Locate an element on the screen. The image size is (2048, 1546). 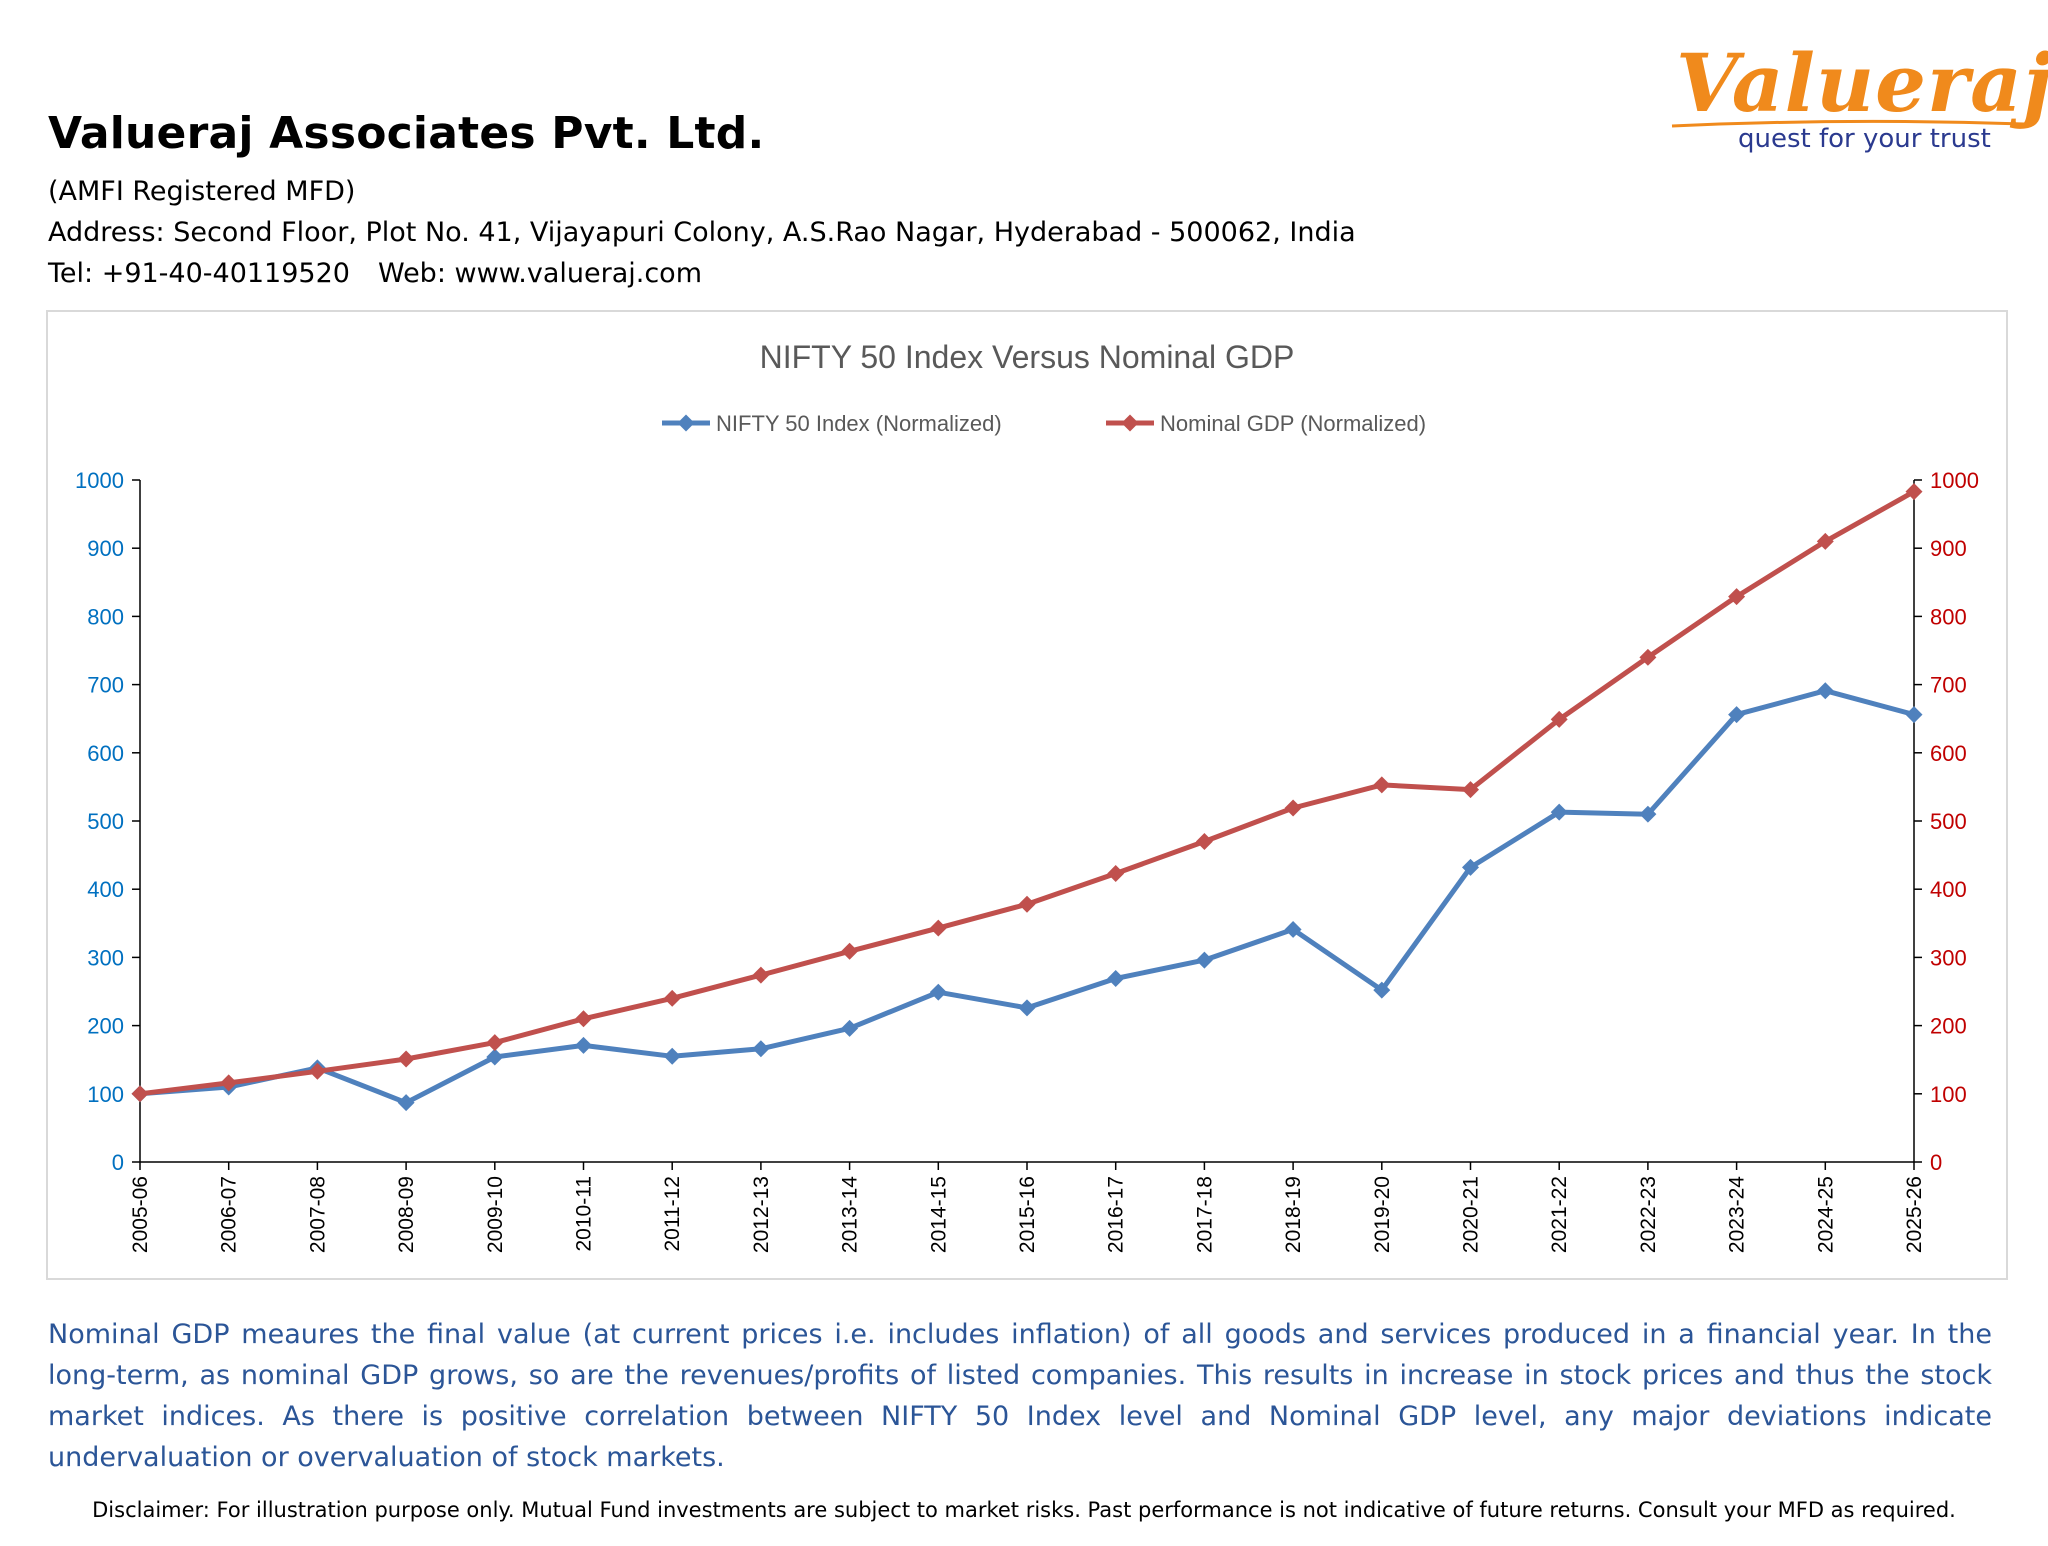
y-left-tick-label: 300 is located at coordinates (105, 957).